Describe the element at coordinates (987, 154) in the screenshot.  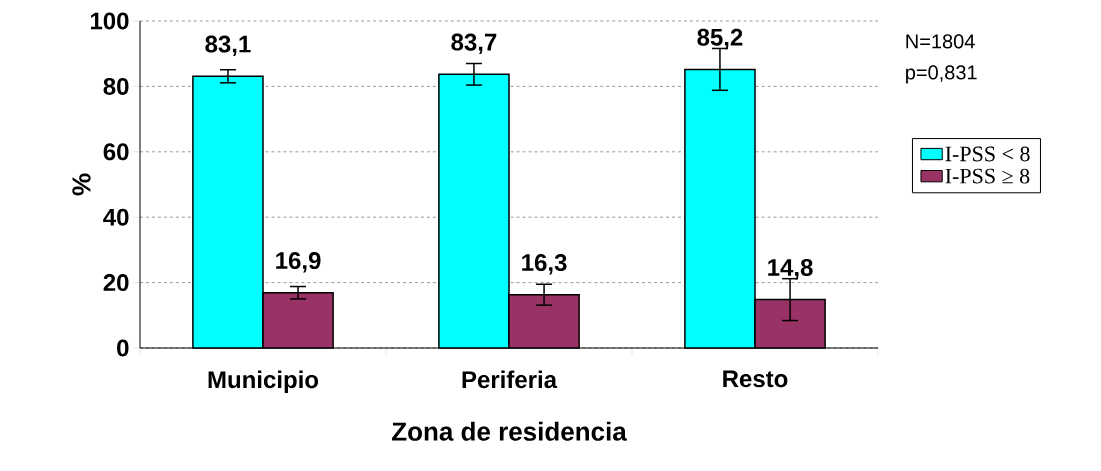
I see `legend-label: I-PSS < 8` at that location.